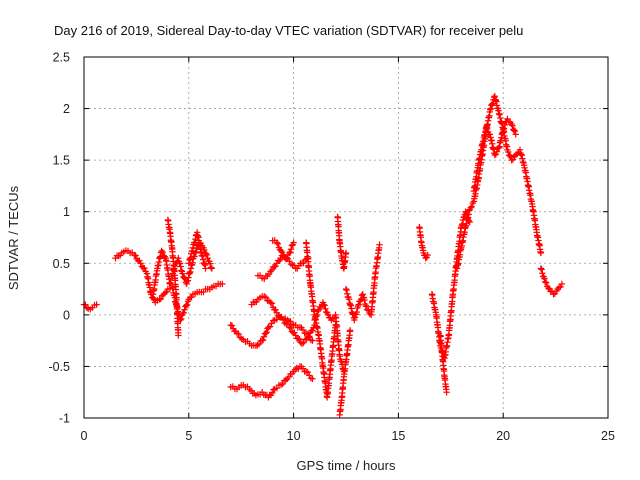  Describe the element at coordinates (61, 264) in the screenshot. I see `y-tick-label: 0.5` at that location.